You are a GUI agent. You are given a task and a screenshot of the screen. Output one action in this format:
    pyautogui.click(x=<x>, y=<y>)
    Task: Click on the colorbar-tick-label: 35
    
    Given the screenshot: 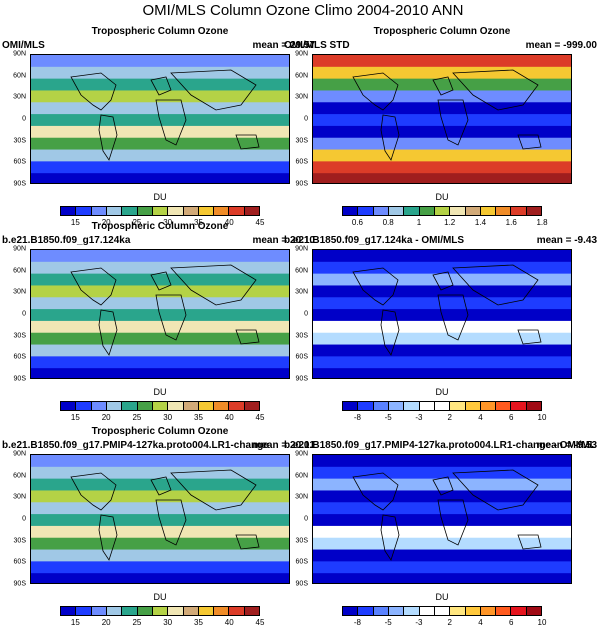 What is the action you would take?
    pyautogui.click(x=198, y=222)
    